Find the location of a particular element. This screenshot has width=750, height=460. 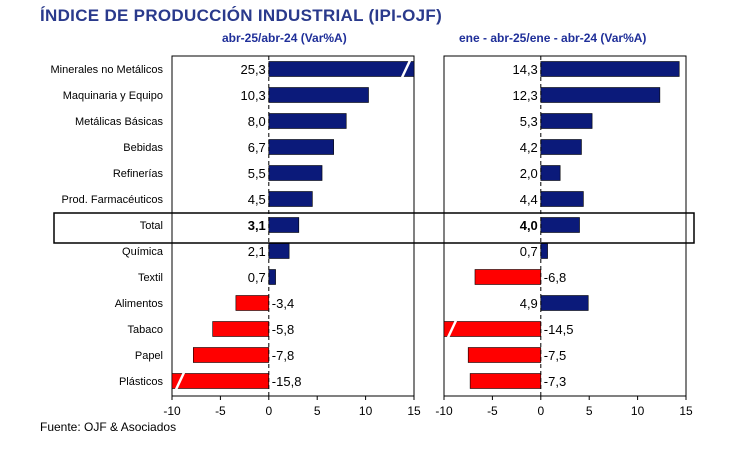

source-note: Fuente: OJF & Asociados is located at coordinates (108, 427).